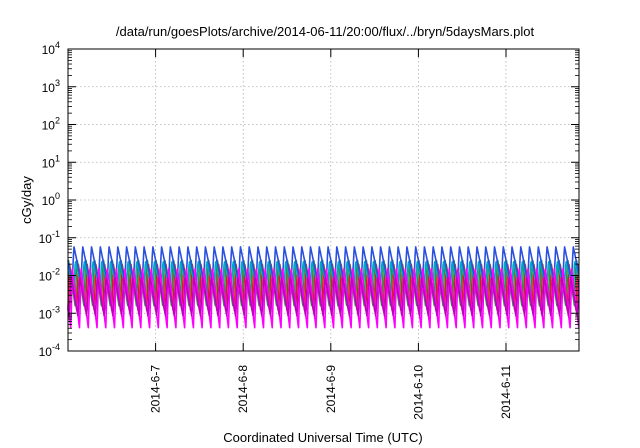 The width and height of the screenshot is (640, 448). I want to click on y-tick-label: 10⁰, so click(51, 199).